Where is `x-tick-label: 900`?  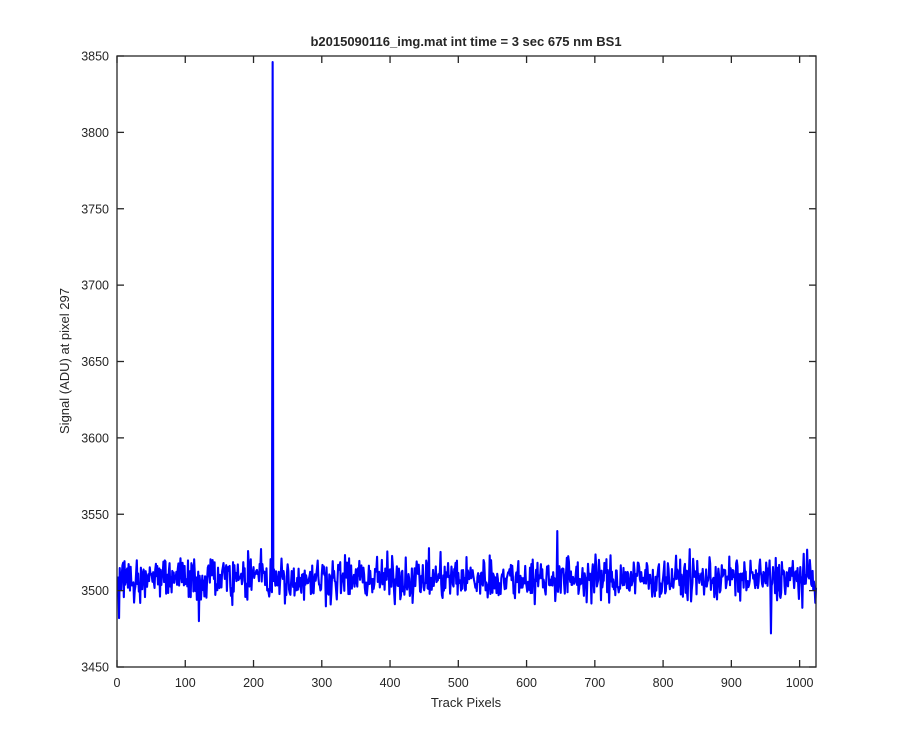
x-tick-label: 900 is located at coordinates (731, 683).